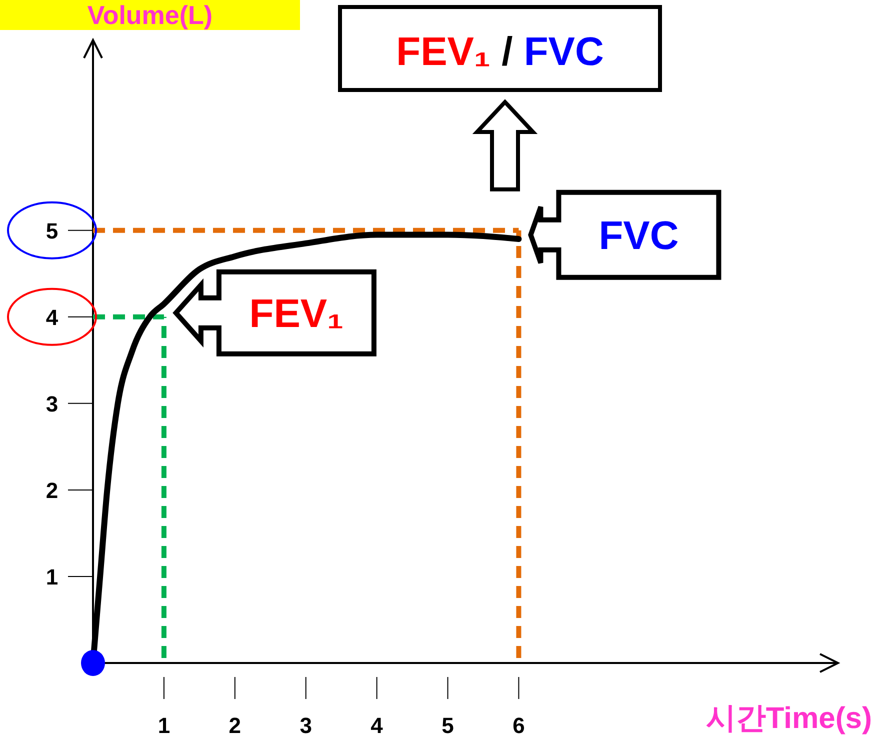  What do you see at coordinates (306, 725) in the screenshot?
I see `x-tick-label: 3` at bounding box center [306, 725].